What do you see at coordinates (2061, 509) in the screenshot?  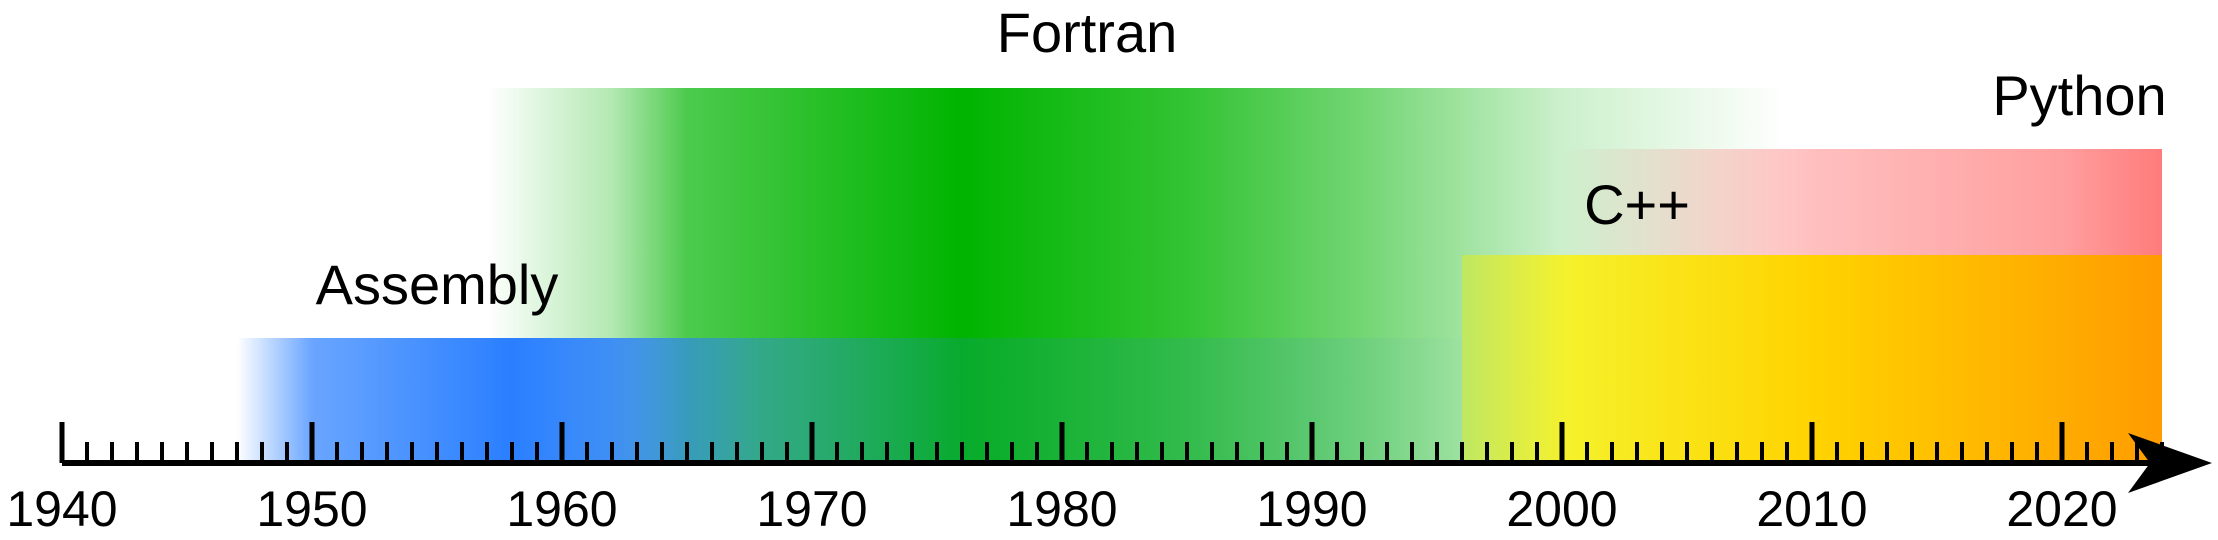 I see `tick-label-2020: 2020` at bounding box center [2061, 509].